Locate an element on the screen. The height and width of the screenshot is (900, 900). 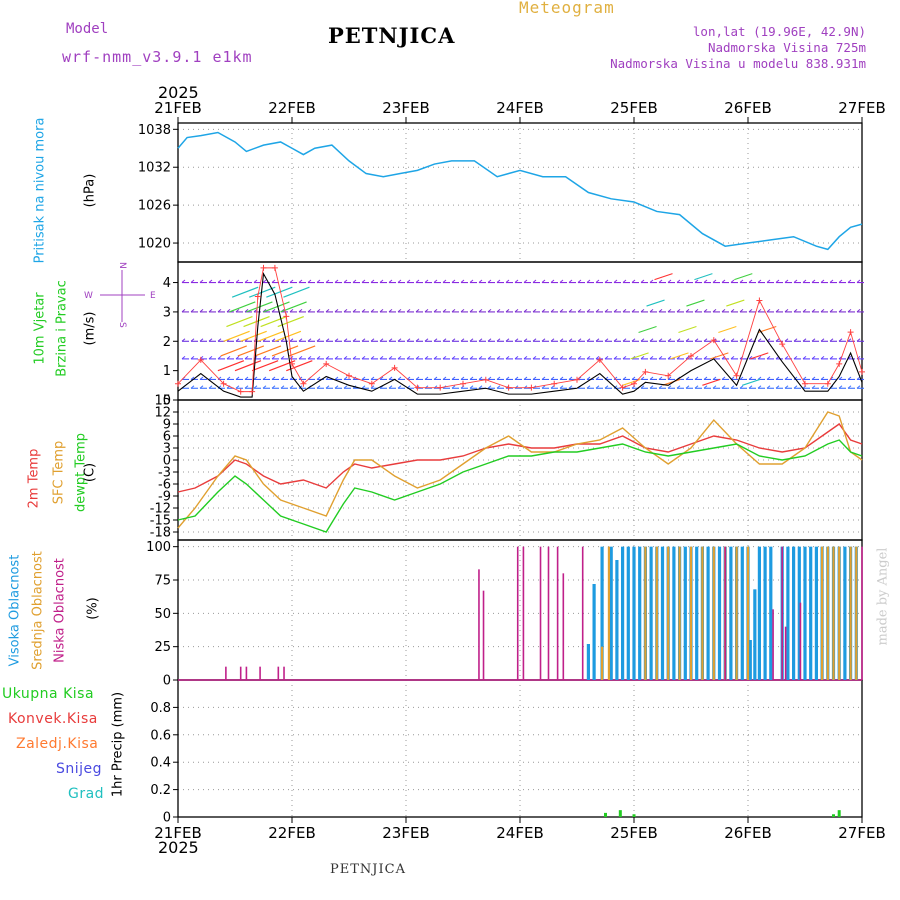
cloud-ytick-label: 75 is located at coordinates (162, 581).